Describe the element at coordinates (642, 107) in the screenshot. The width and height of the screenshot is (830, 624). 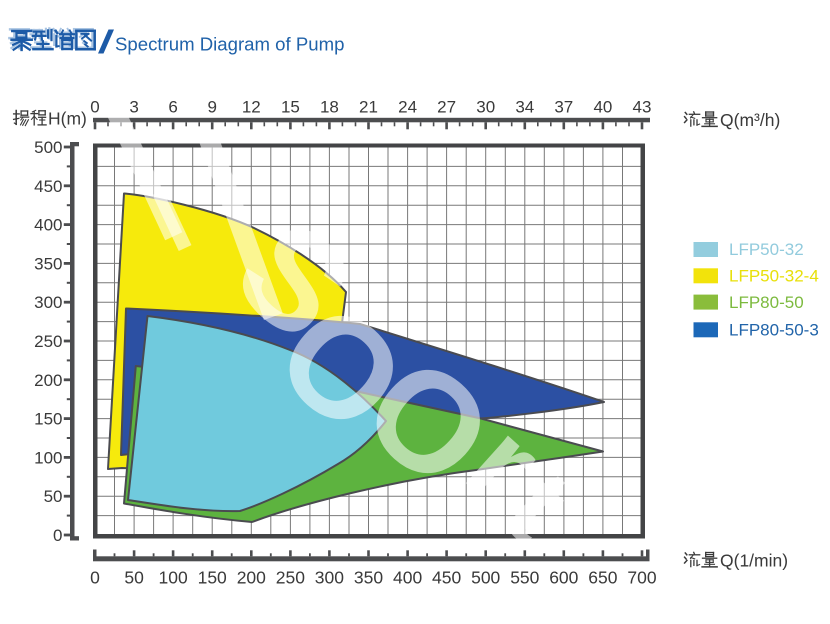
I see `svg-text: 43` at that location.